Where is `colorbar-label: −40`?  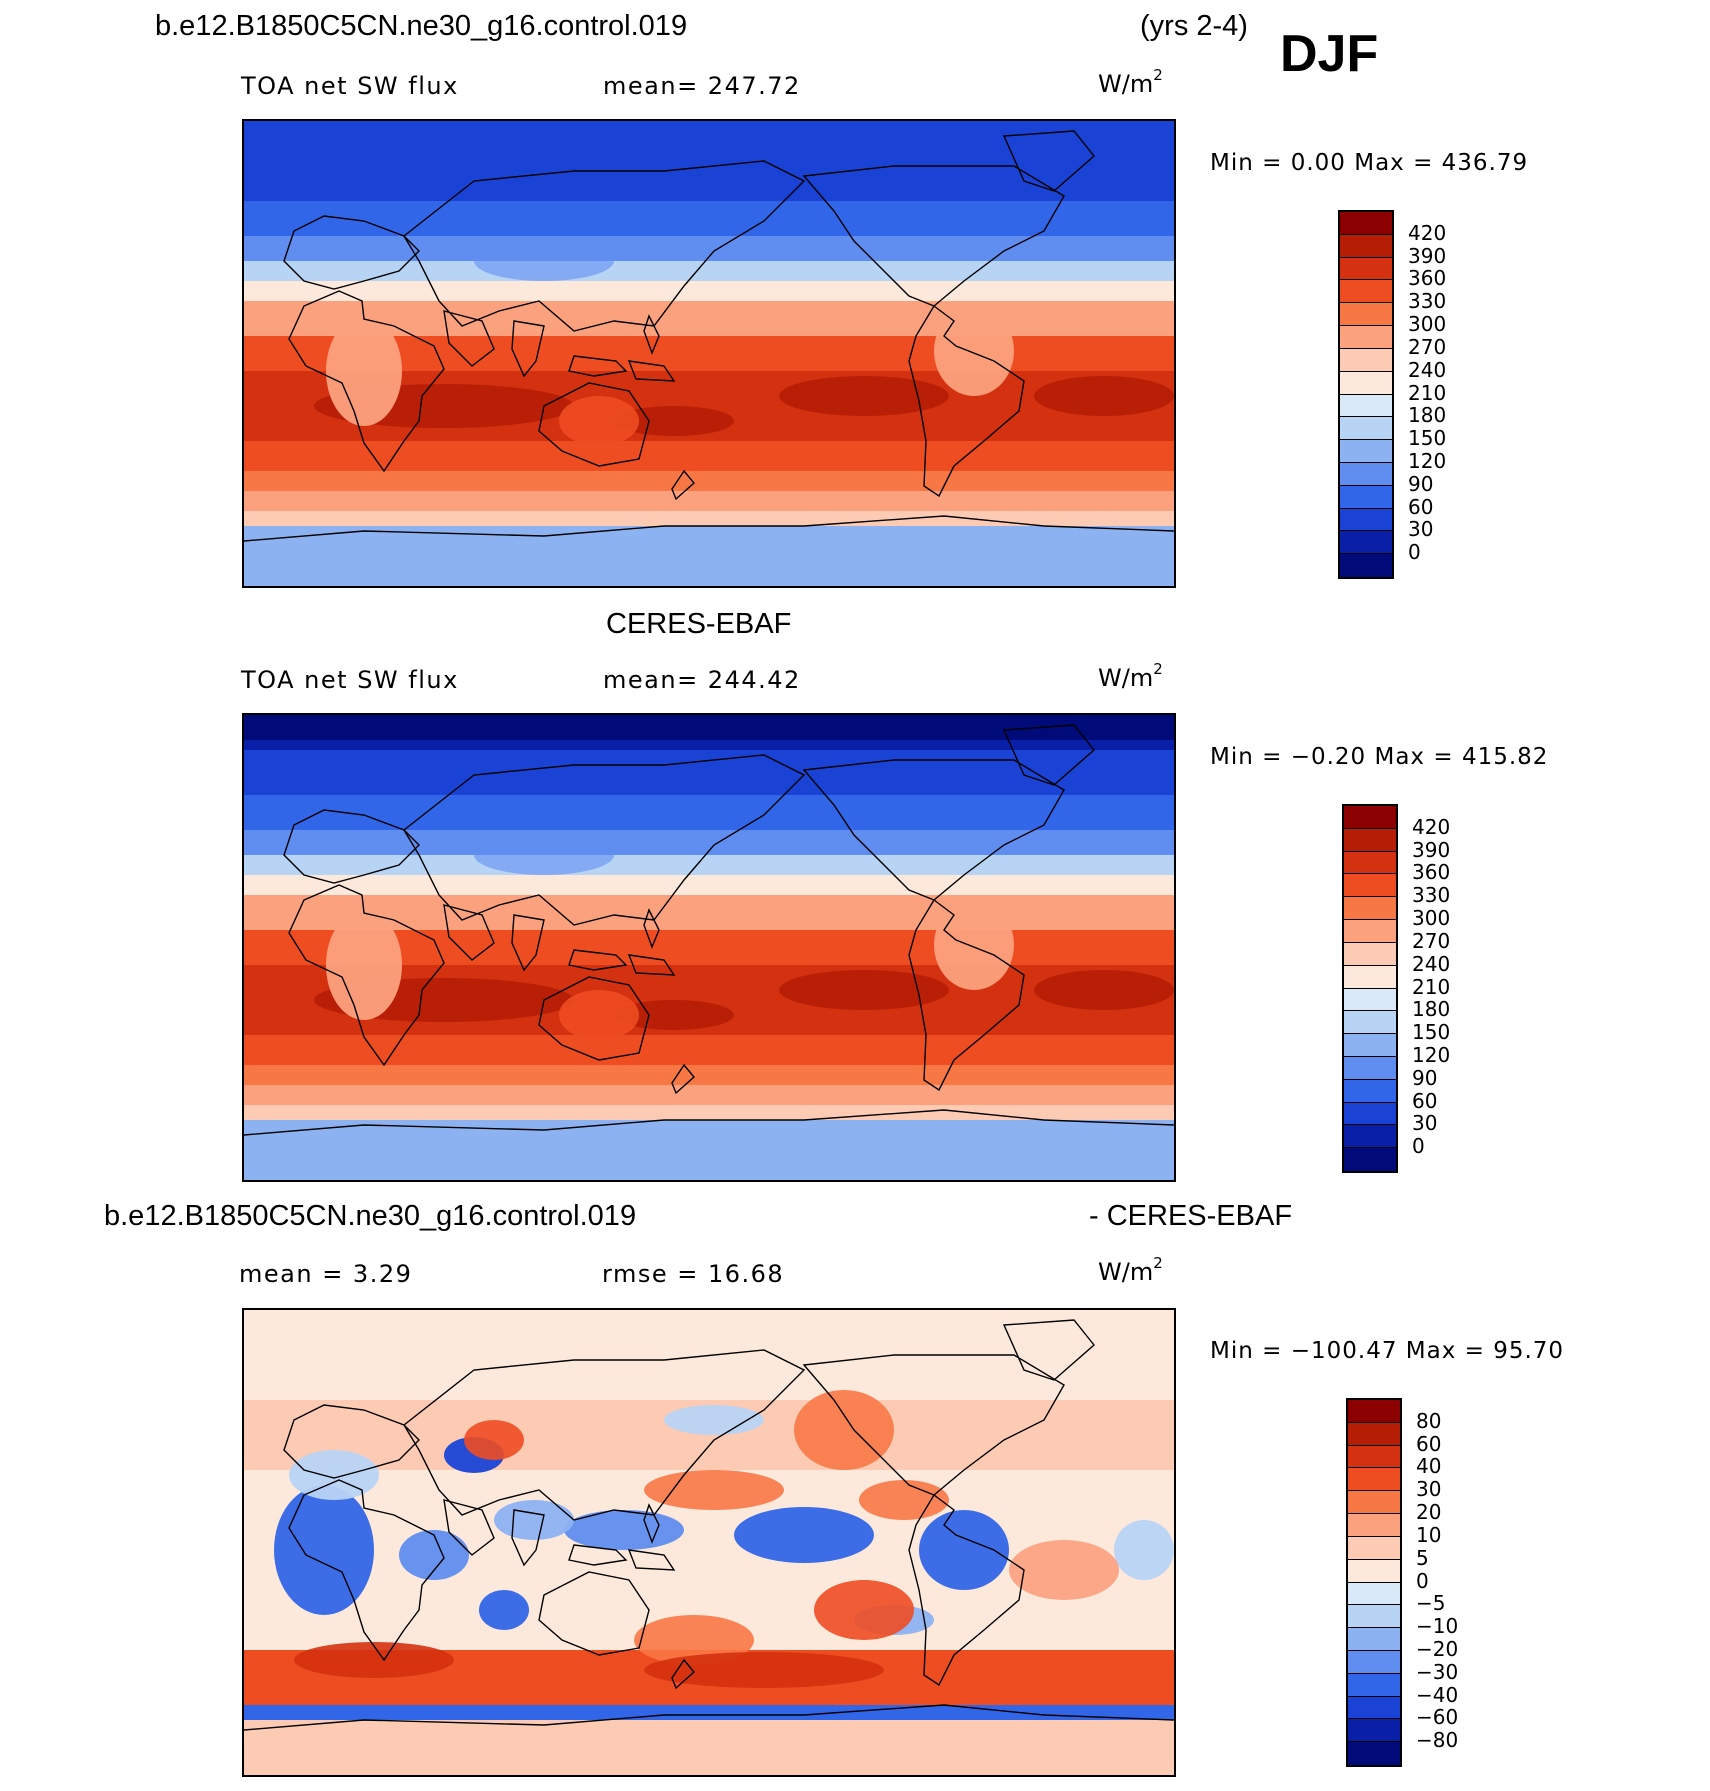 colorbar-label: −40 is located at coordinates (1437, 1694).